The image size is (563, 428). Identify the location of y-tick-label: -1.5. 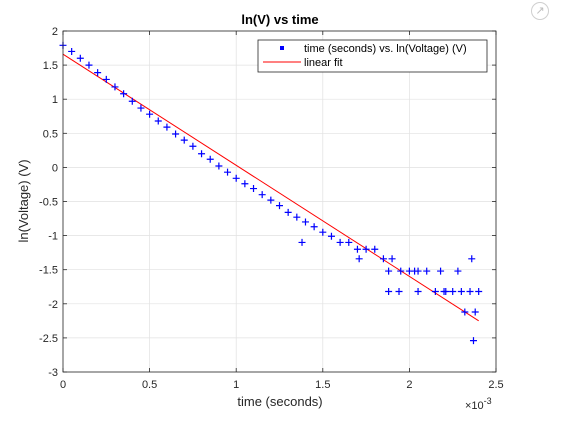
(48, 271).